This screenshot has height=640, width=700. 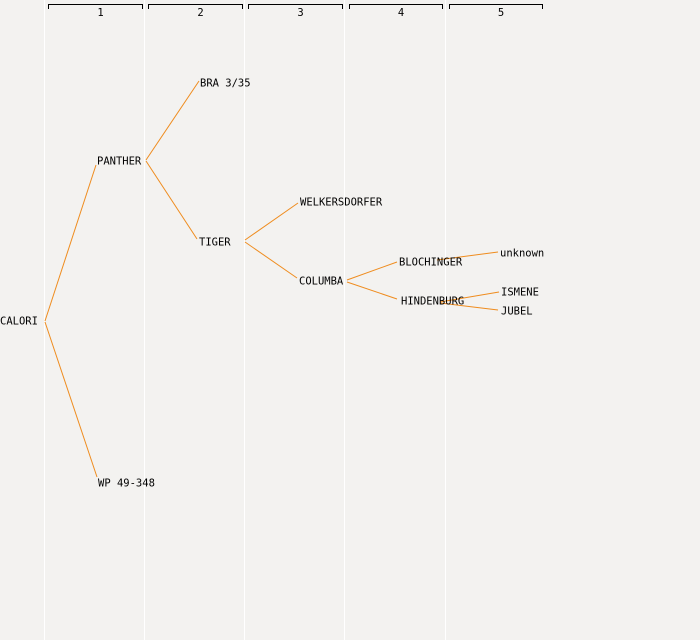 I want to click on node-columba: COLUMBA, so click(x=321, y=282).